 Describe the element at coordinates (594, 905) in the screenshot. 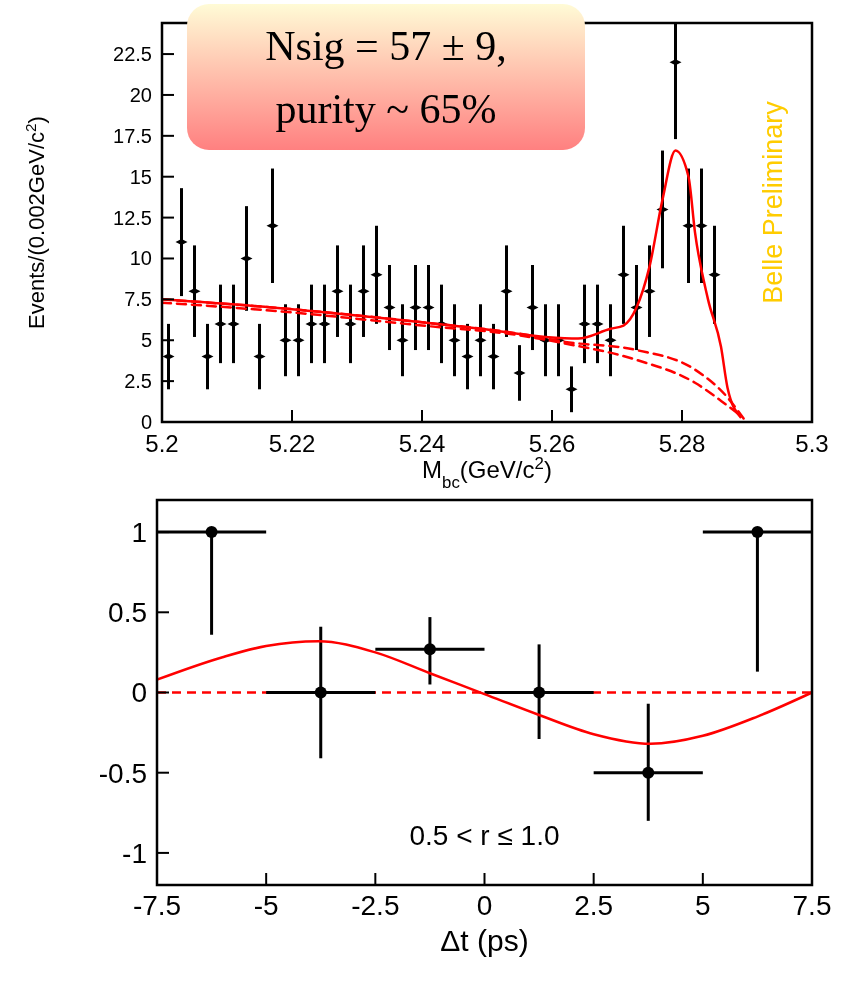

I see `x-tick-label: 2.5` at that location.